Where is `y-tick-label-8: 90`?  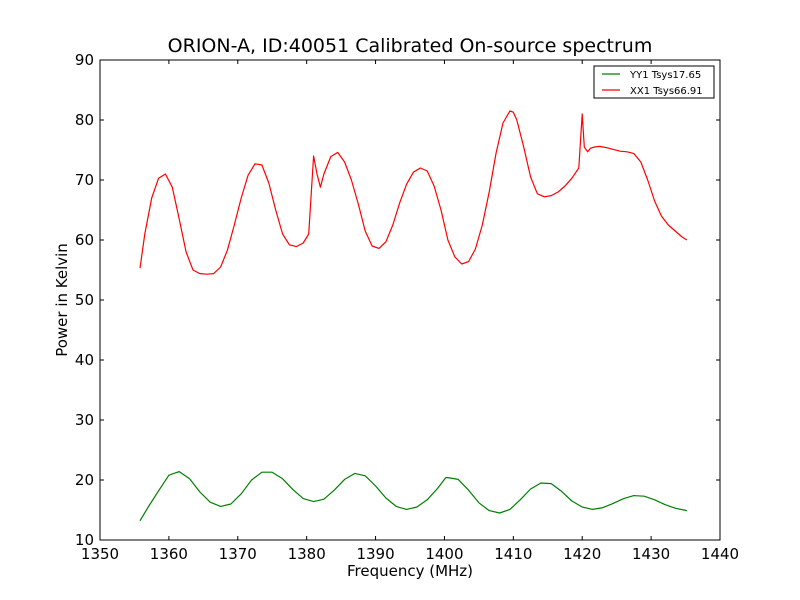 y-tick-label-8: 90 is located at coordinates (84, 60).